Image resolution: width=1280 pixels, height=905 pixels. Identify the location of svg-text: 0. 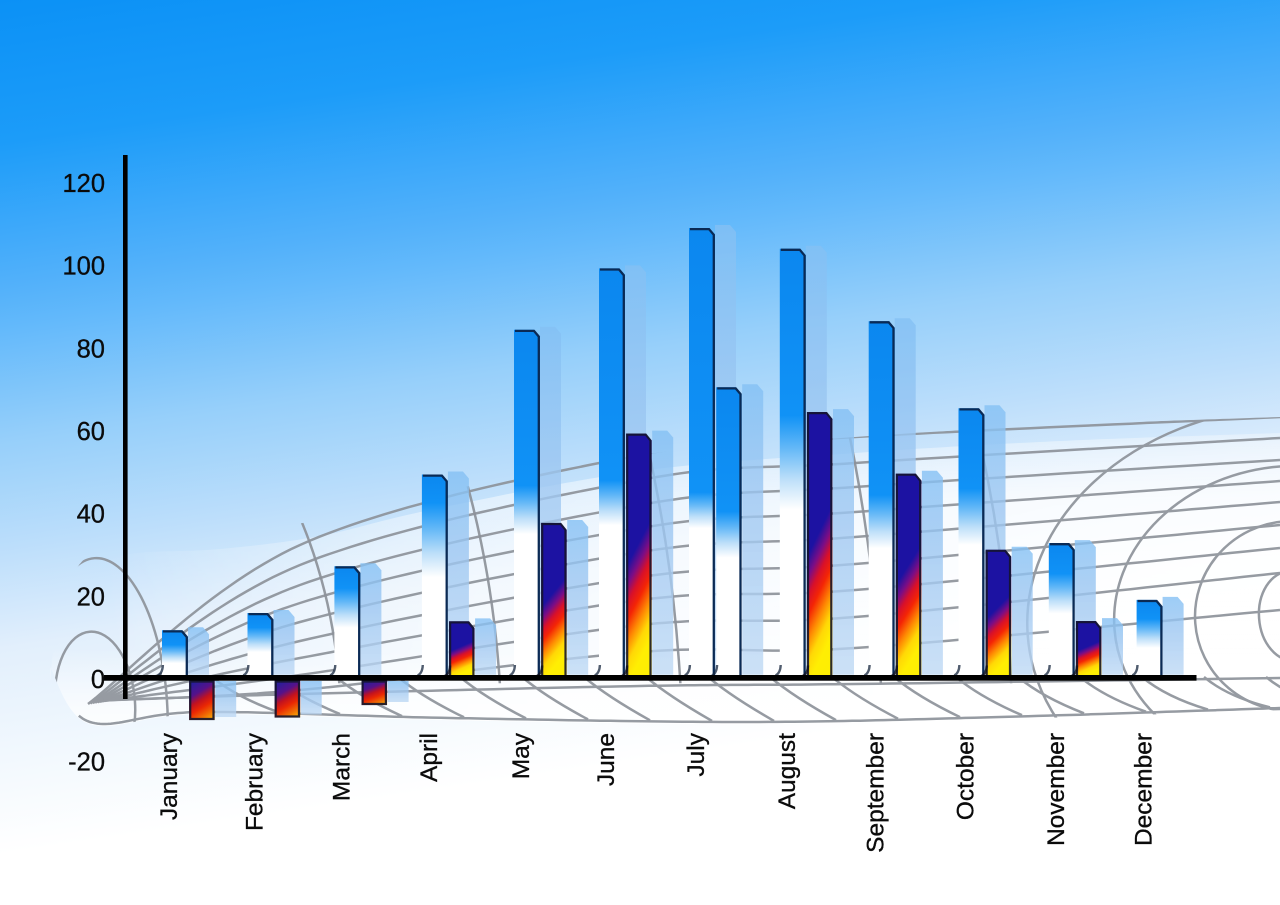
(98, 680).